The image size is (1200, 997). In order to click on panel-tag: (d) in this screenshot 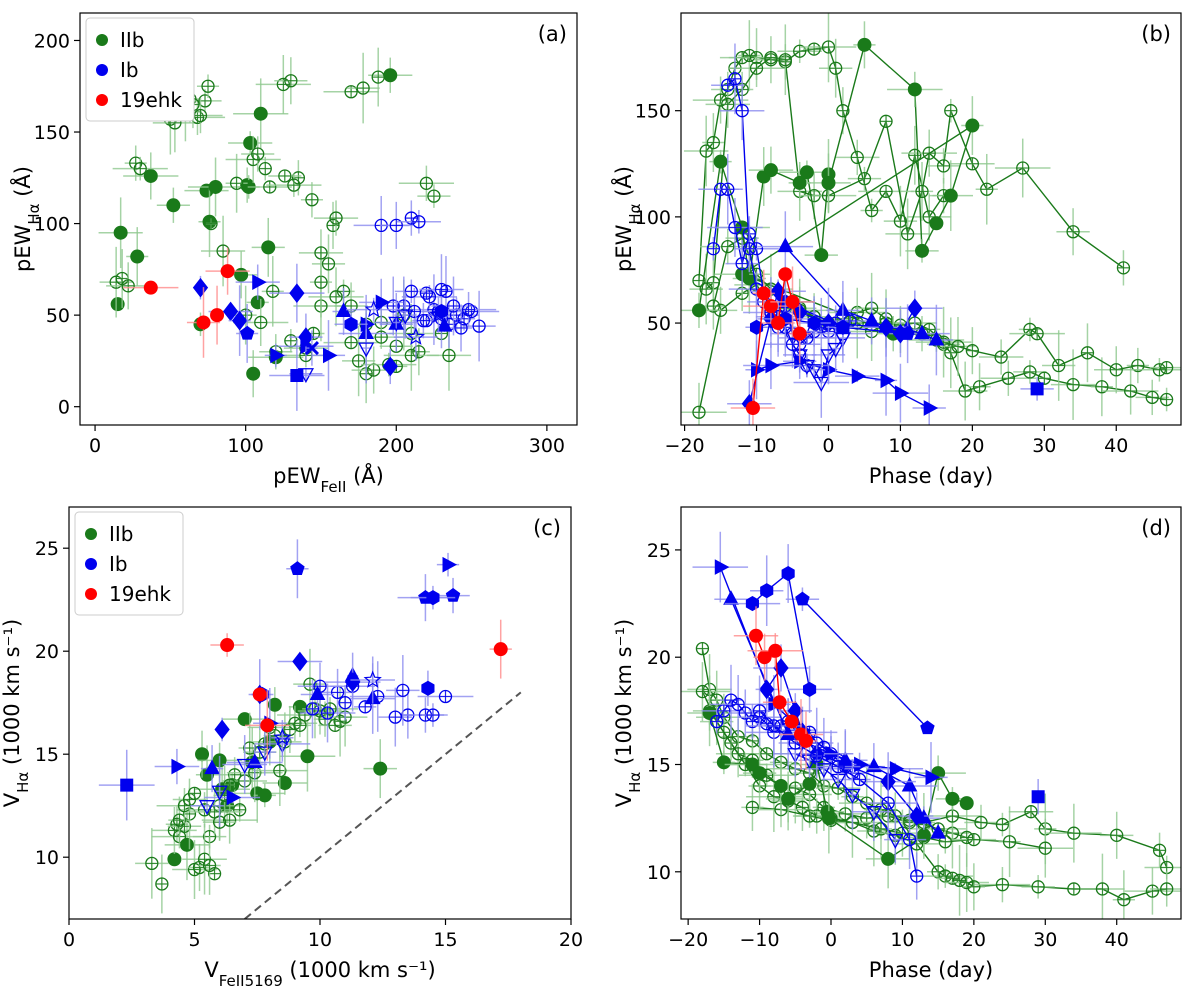, I will do `click(1156, 528)`.